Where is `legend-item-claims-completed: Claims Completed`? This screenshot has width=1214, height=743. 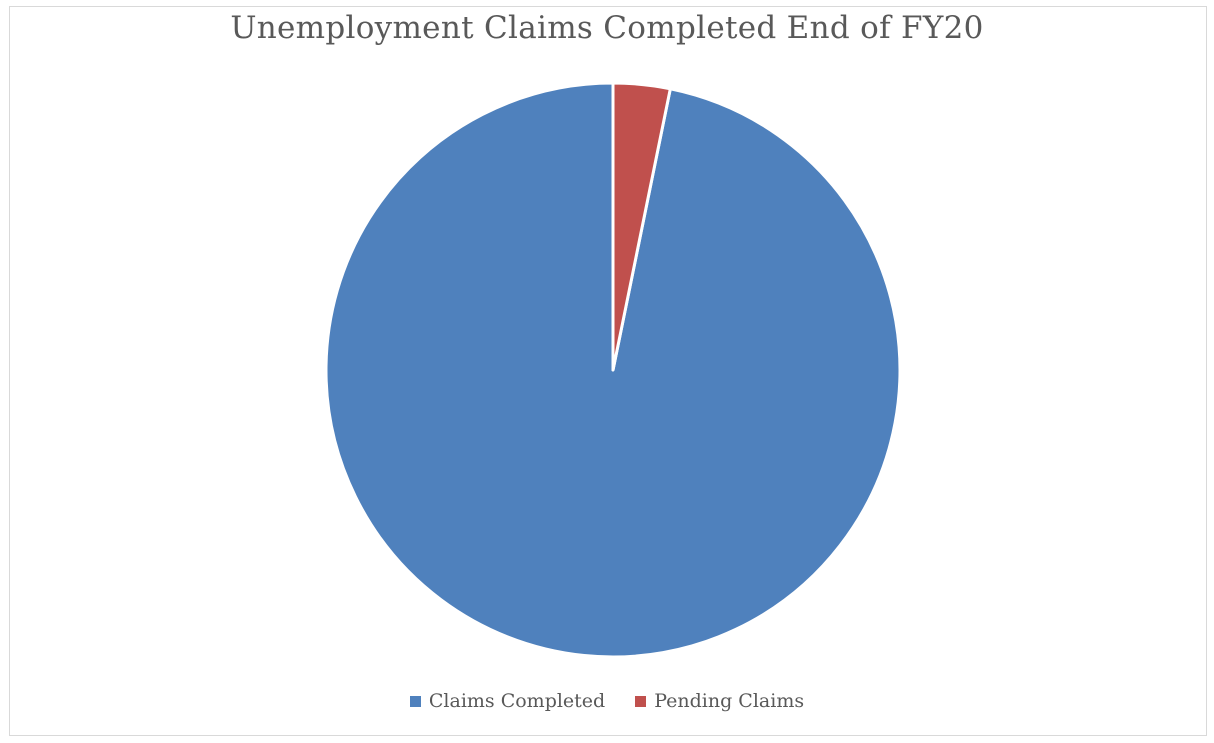 legend-item-claims-completed: Claims Completed is located at coordinates (507, 701).